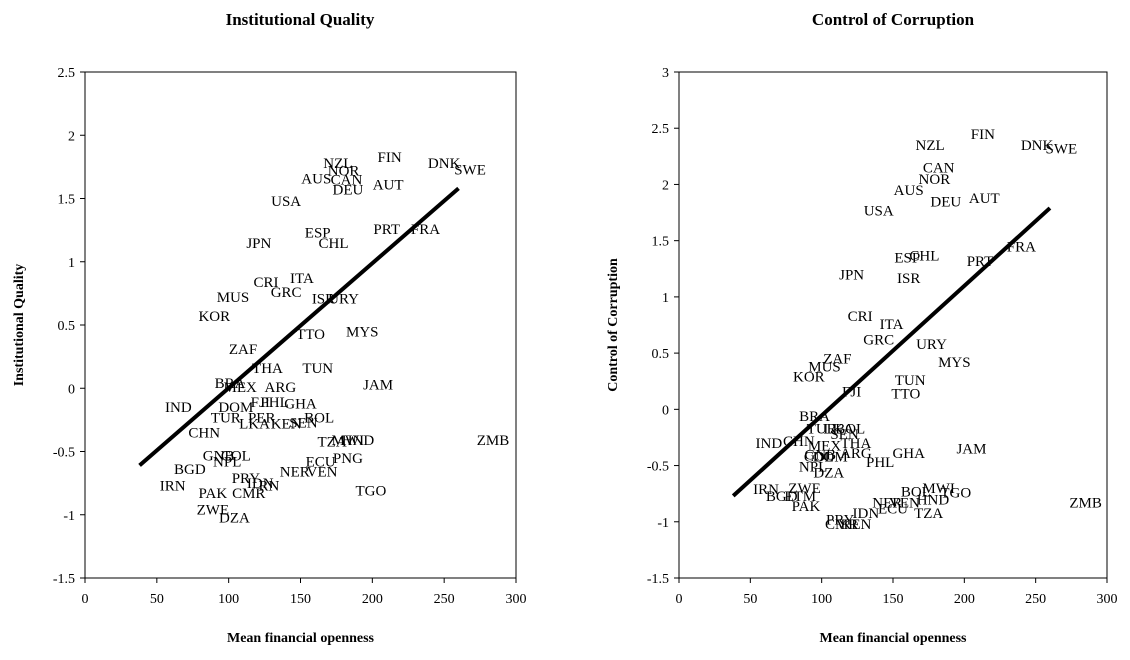  What do you see at coordinates (370, 492) in the screenshot?
I see `chart1-point-label: TGO` at bounding box center [370, 492].